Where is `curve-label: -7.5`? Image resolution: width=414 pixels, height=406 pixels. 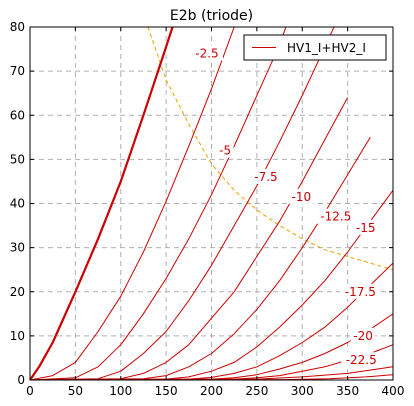 curve-label: -7.5 is located at coordinates (265, 177).